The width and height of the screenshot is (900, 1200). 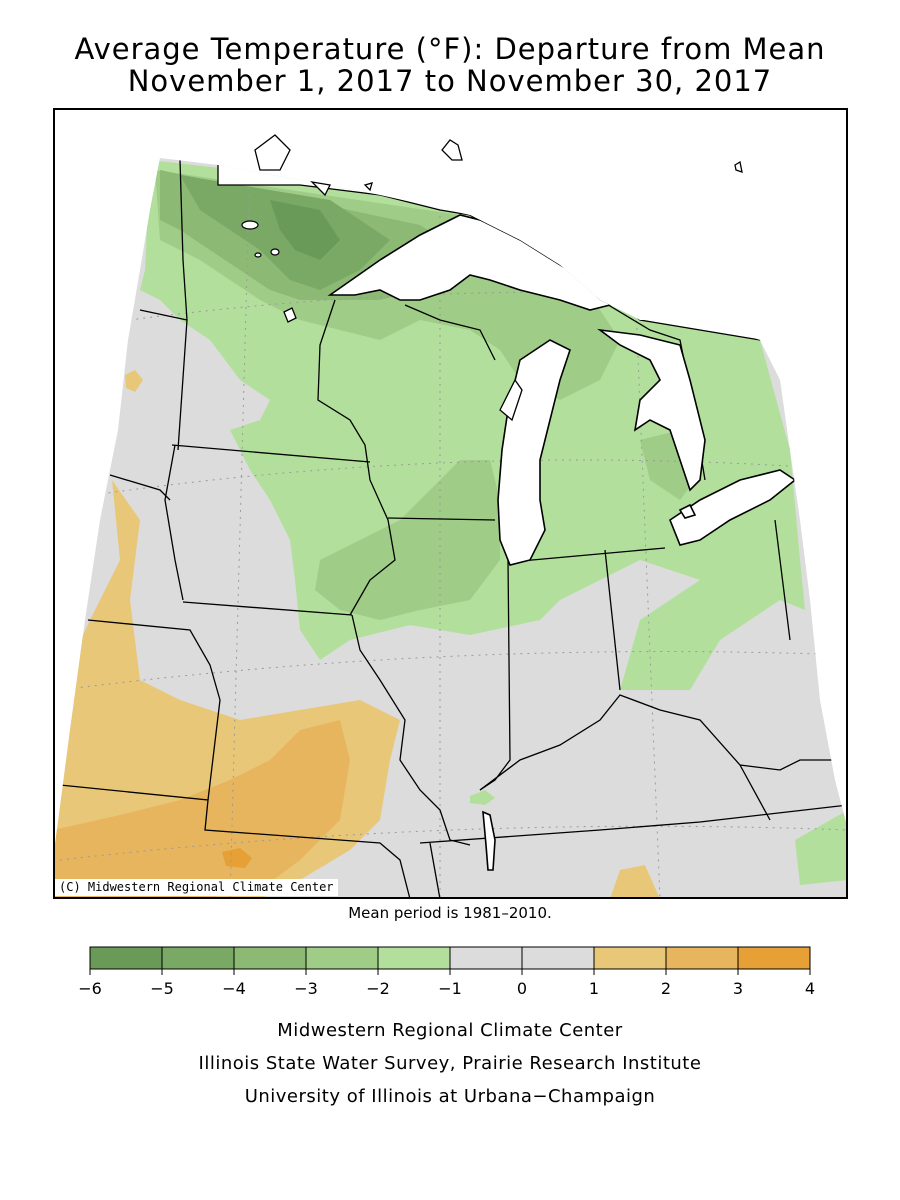 What do you see at coordinates (237, 858) in the screenshot?
I see `zone-plus3-to-plus4` at bounding box center [237, 858].